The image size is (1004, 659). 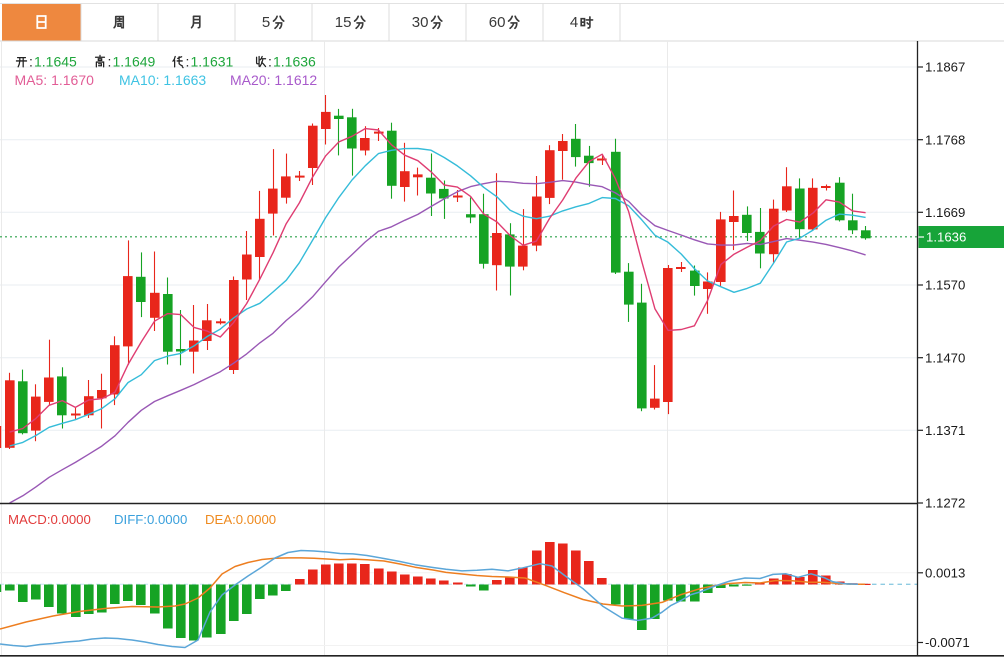 I want to click on svg-text: MA20: 1.1612, so click(x=273, y=80).